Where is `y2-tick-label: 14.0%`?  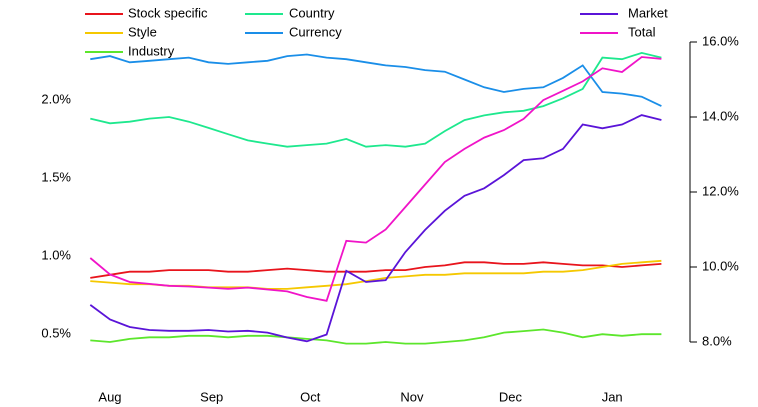 y2-tick-label: 14.0% is located at coordinates (720, 115).